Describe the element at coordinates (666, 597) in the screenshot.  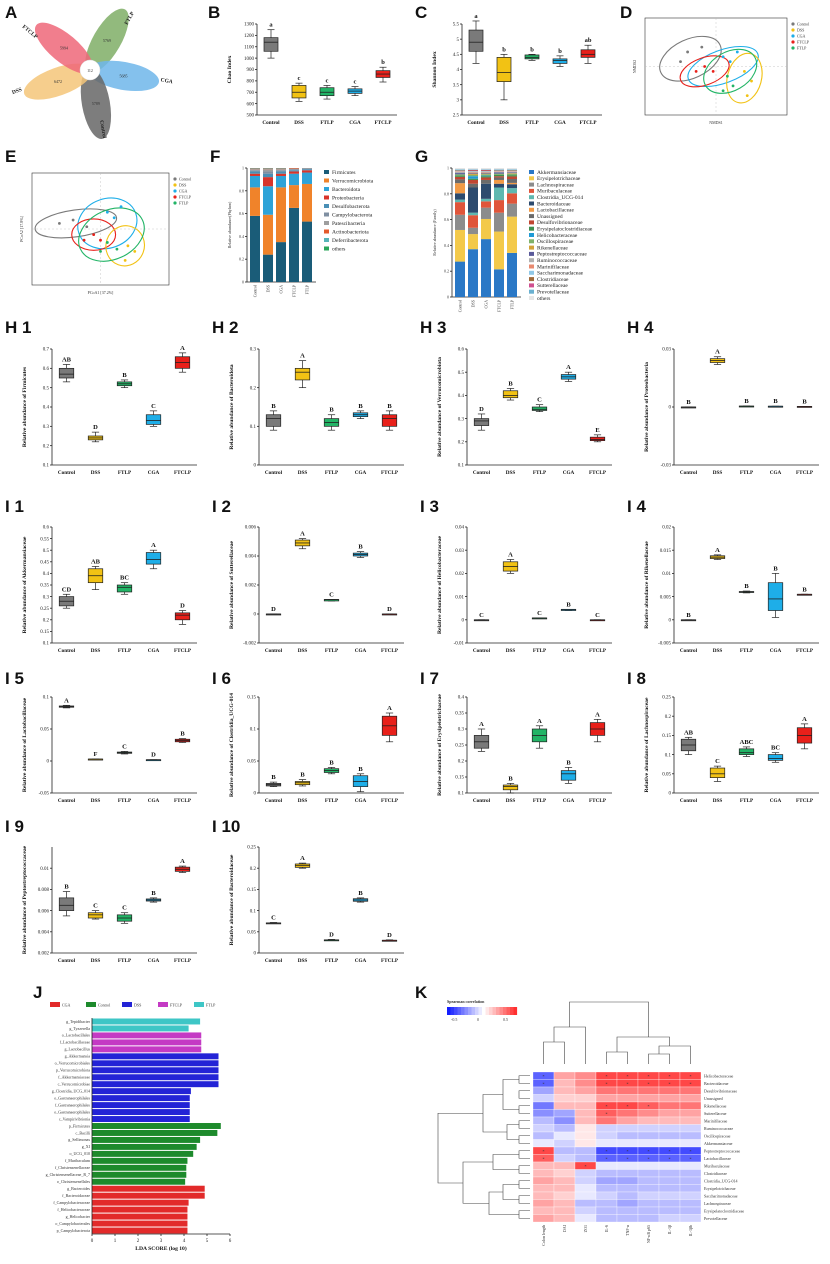
I see `y-tick-label: 0.005` at that location.